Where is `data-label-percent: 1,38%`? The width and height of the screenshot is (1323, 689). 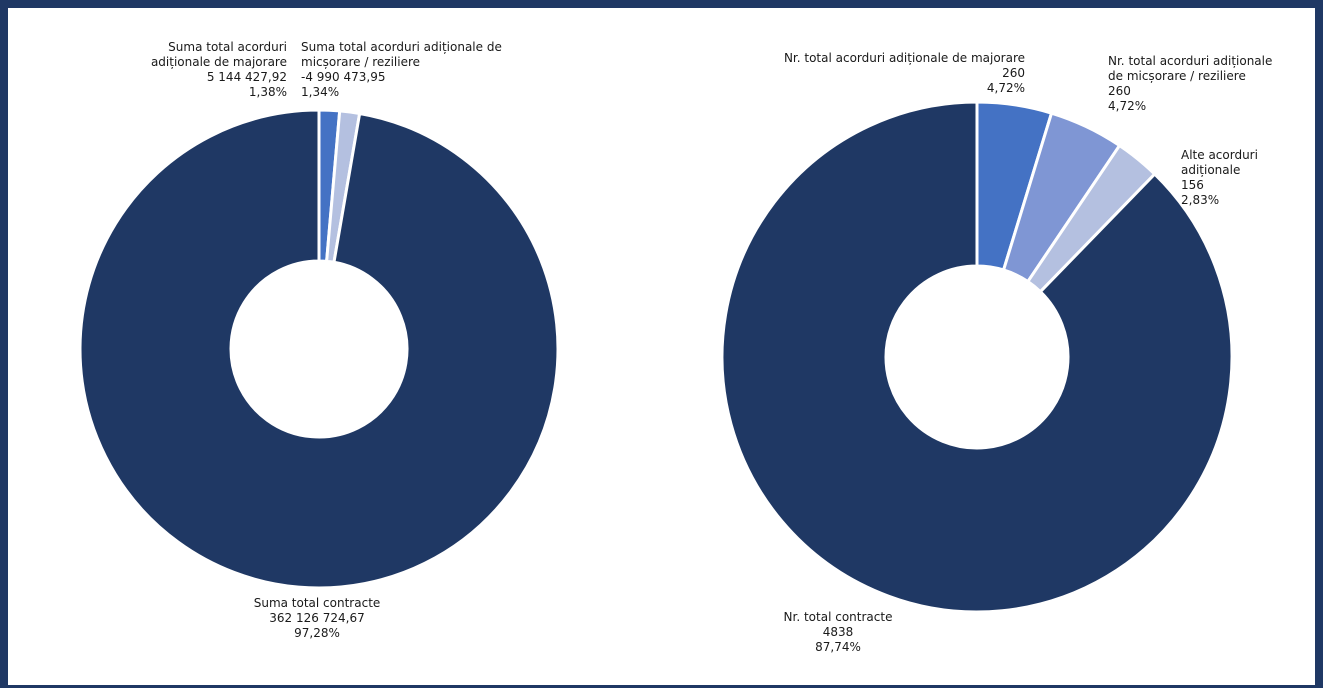 data-label-percent: 1,38% is located at coordinates (268, 92).